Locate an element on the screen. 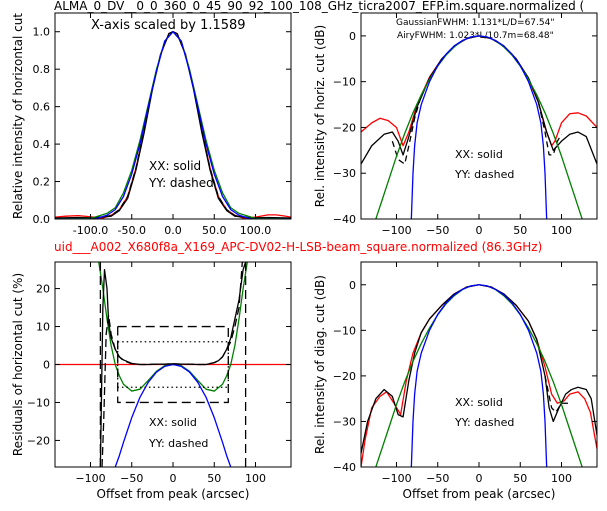  x-tick-label: 0.0 is located at coordinates (173, 230).